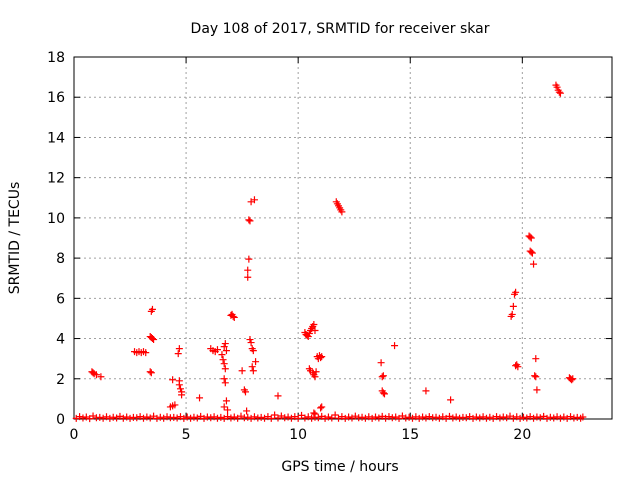 Image resolution: width=640 pixels, height=480 pixels. I want to click on y-tick-label: 18, so click(56, 58).